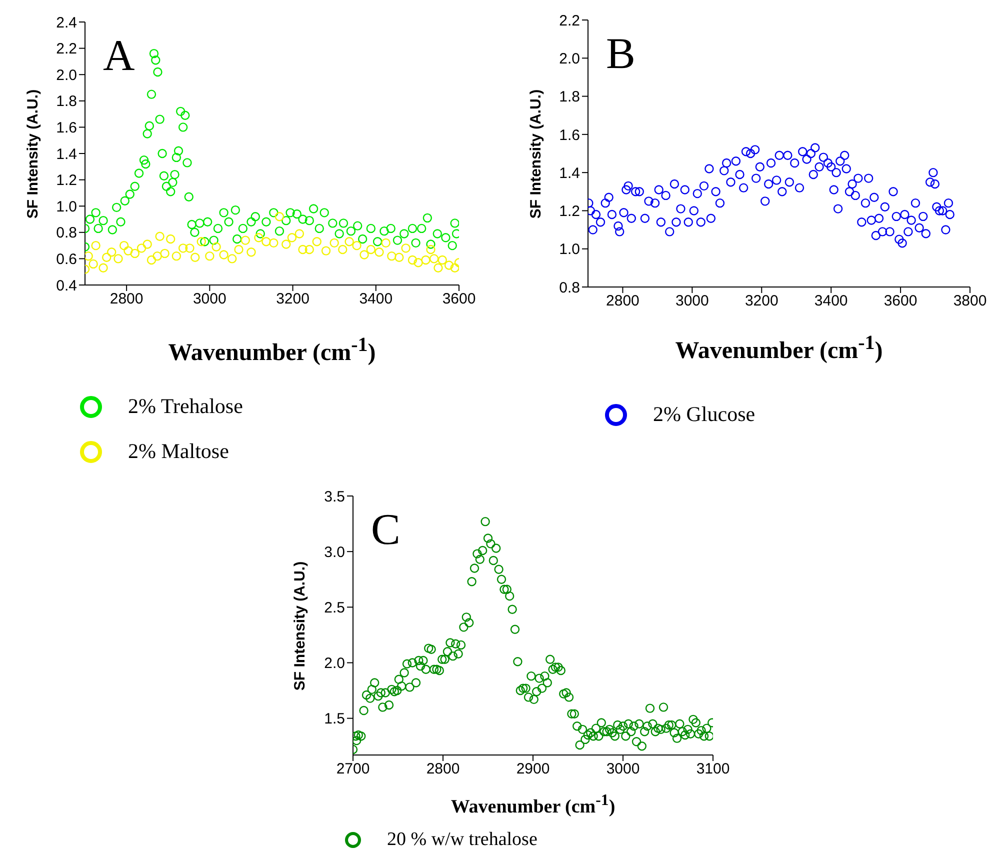  Describe the element at coordinates (334, 552) in the screenshot. I see `y-tick-label: 3.0` at that location.